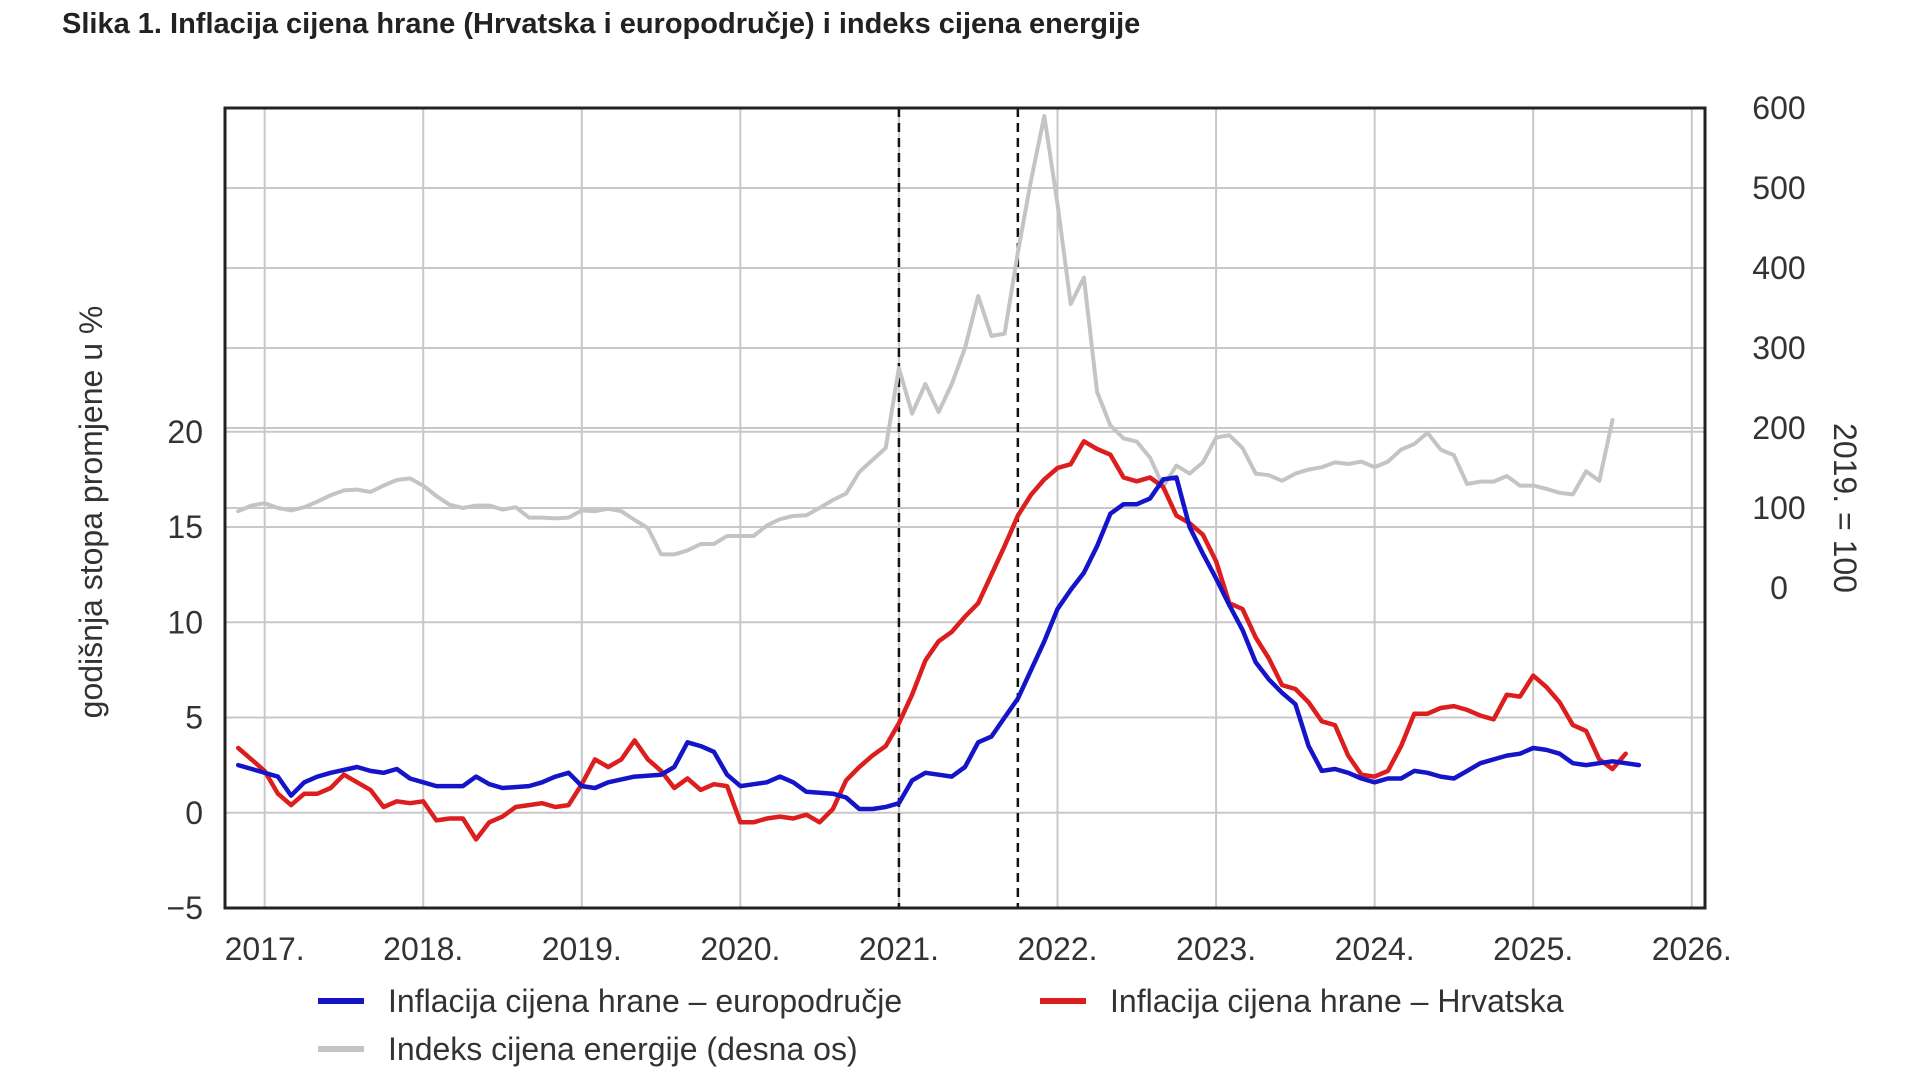 The width and height of the screenshot is (1920, 1080). Describe the element at coordinates (194, 813) in the screenshot. I see `left-tick-label: 0` at that location.